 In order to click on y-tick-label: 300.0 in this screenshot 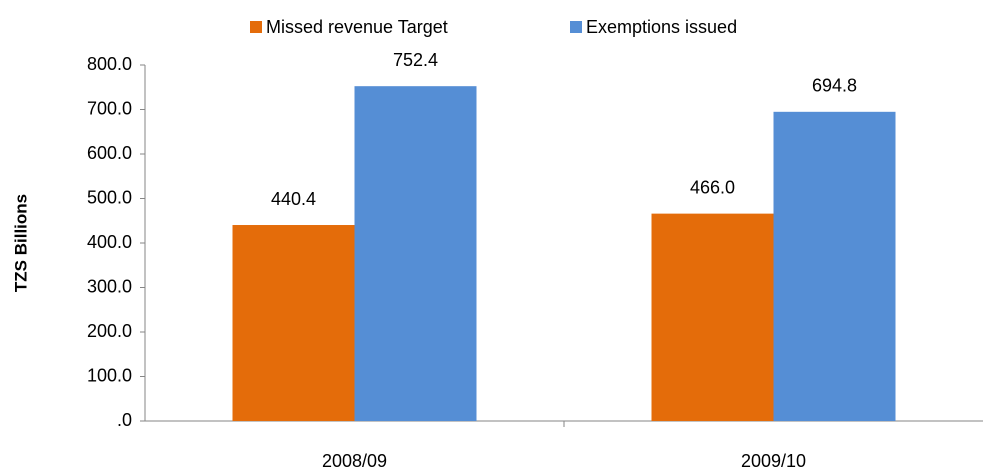, I will do `click(109, 286)`.